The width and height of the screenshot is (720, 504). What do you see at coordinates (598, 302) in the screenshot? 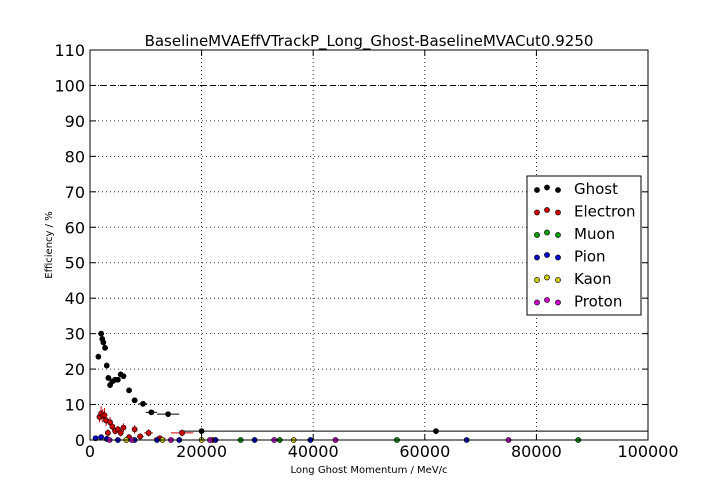
I see `legend-label: Proton` at bounding box center [598, 302].